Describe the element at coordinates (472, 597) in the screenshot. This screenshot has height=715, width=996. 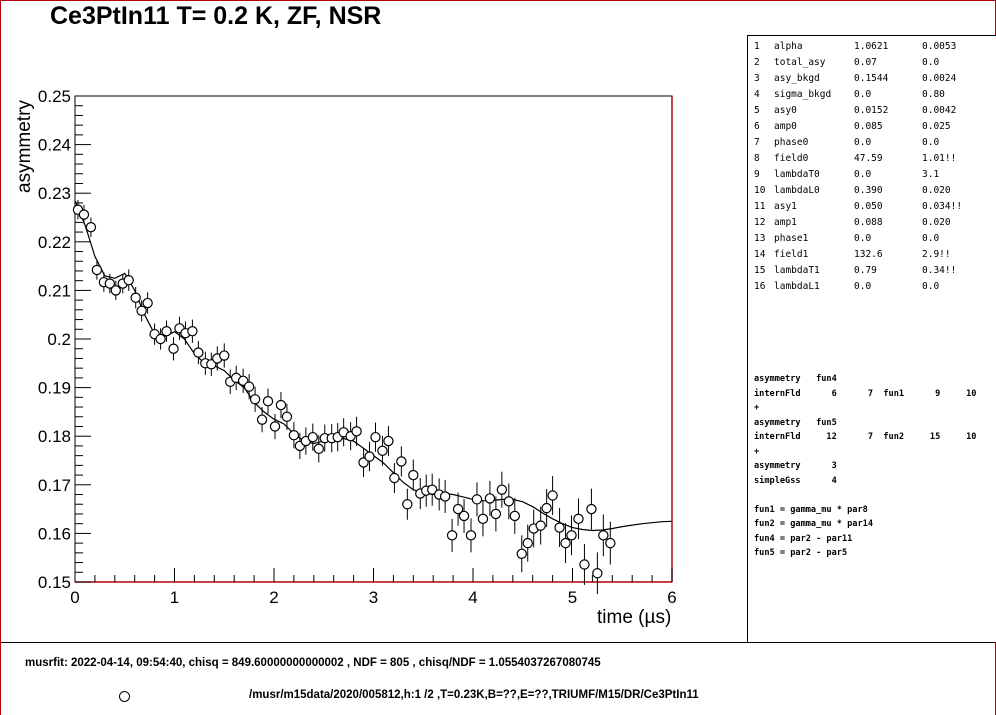
I see `x-tick-label: 4` at that location.